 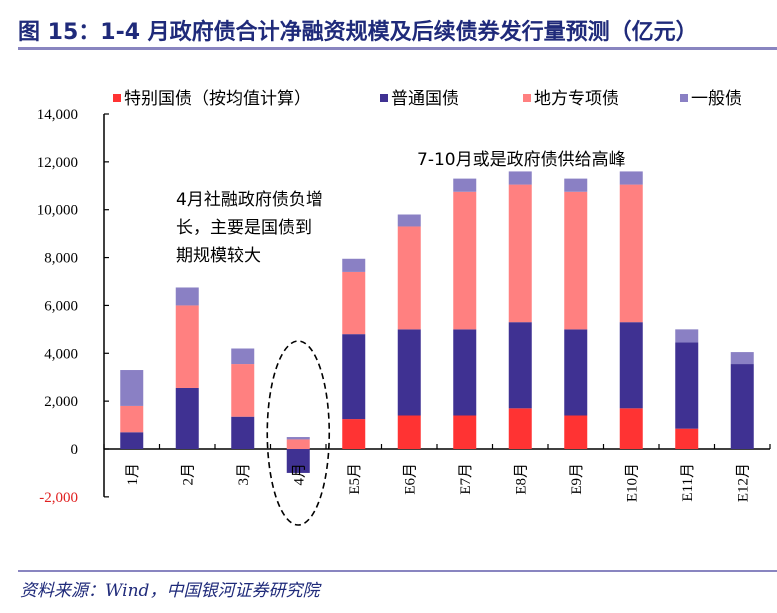 What do you see at coordinates (298, 433) in the screenshot?
I see `highlight-ellipse` at bounding box center [298, 433].